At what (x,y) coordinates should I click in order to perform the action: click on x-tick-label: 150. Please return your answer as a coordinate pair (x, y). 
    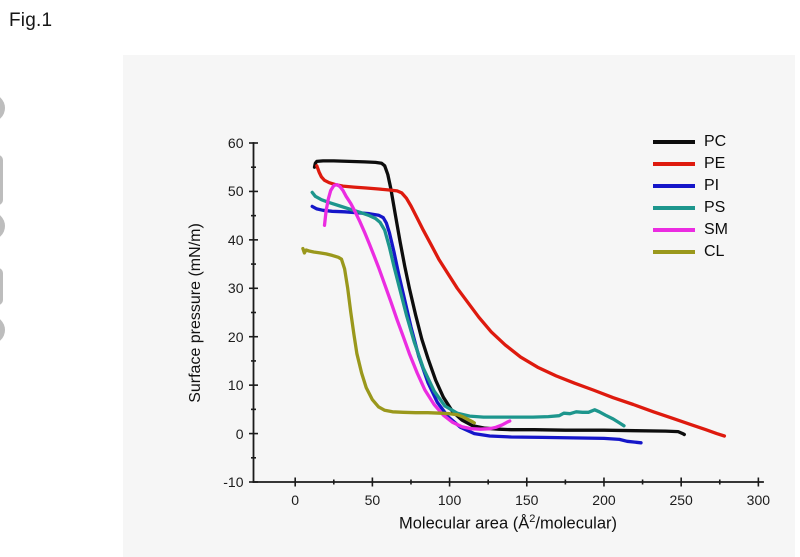
    Looking at the image, I should click on (527, 500).